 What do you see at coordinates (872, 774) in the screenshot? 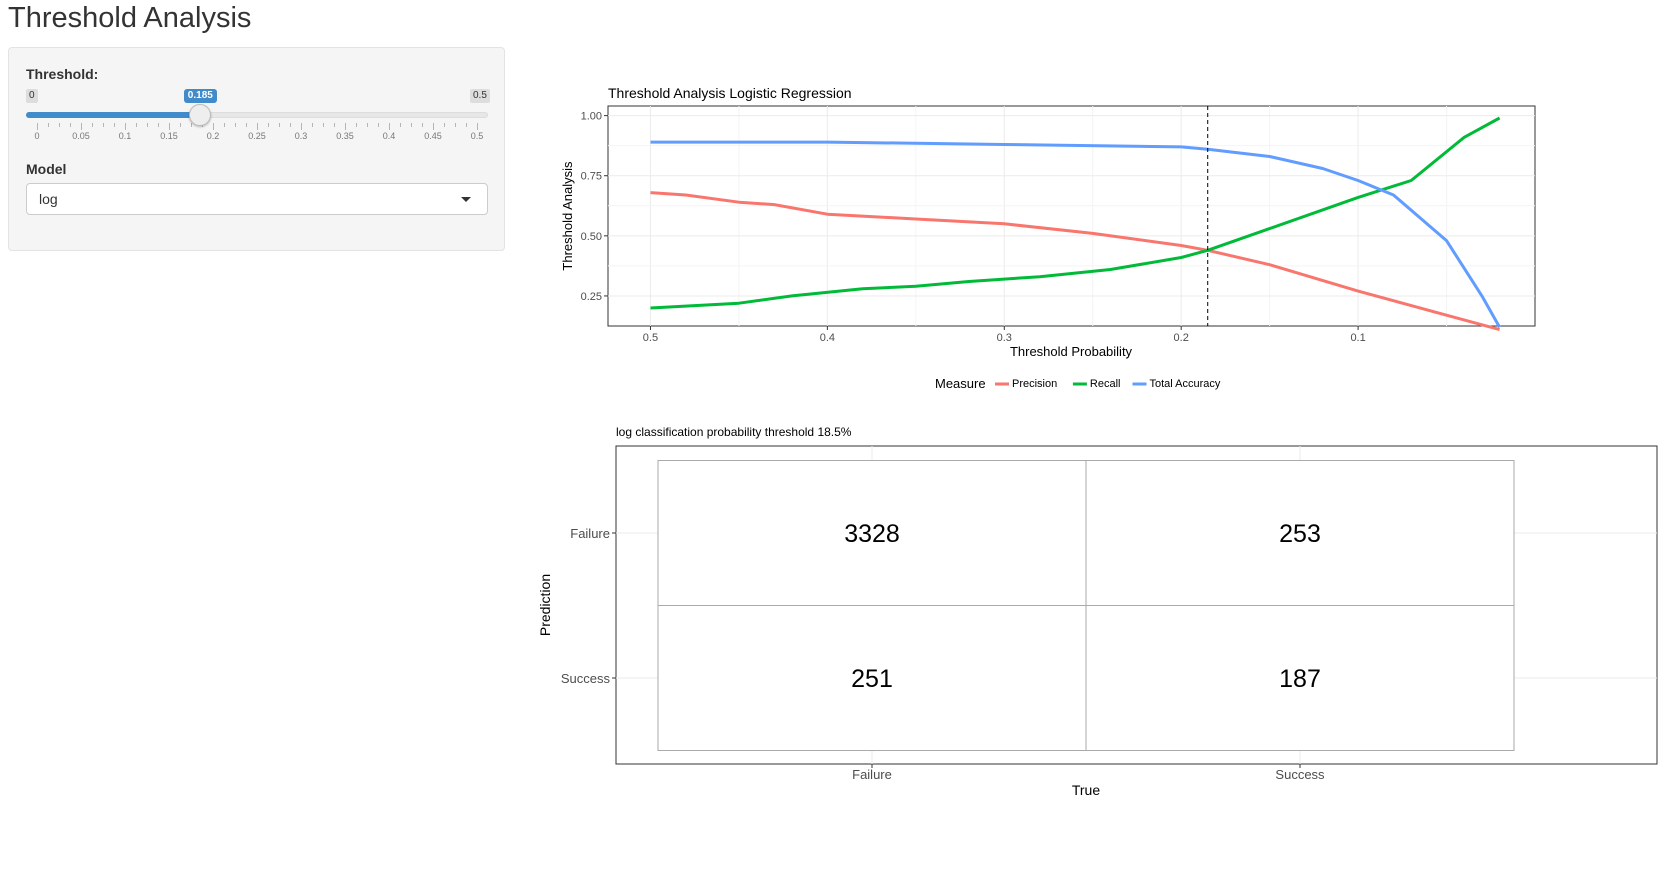
I see `x-tick-label: Failure` at bounding box center [872, 774].